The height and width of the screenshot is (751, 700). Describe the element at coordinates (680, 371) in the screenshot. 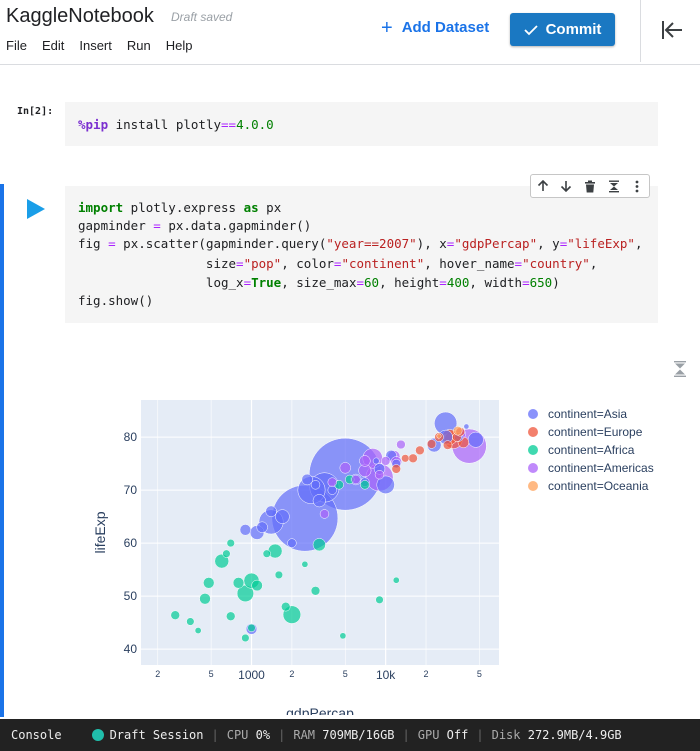

I see `output-collapse-icon` at that location.